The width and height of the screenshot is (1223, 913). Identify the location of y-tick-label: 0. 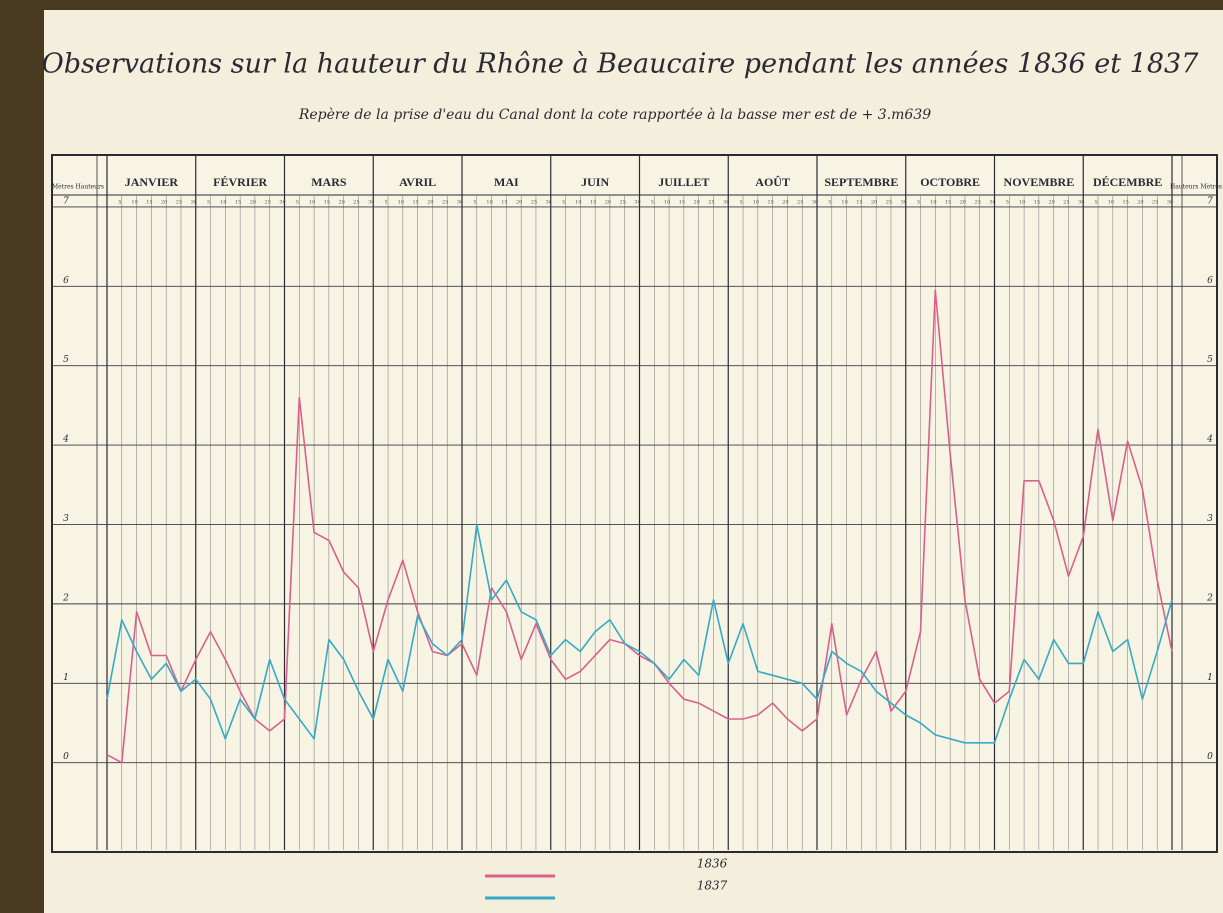
(1210, 757).